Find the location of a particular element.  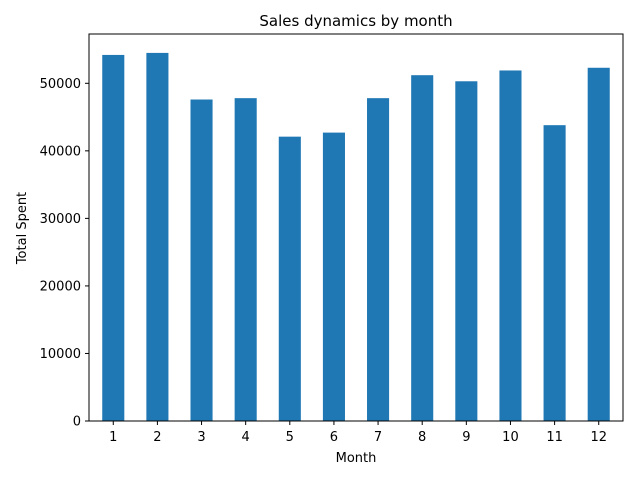

y-tick-label: 30000 is located at coordinates (60, 219).